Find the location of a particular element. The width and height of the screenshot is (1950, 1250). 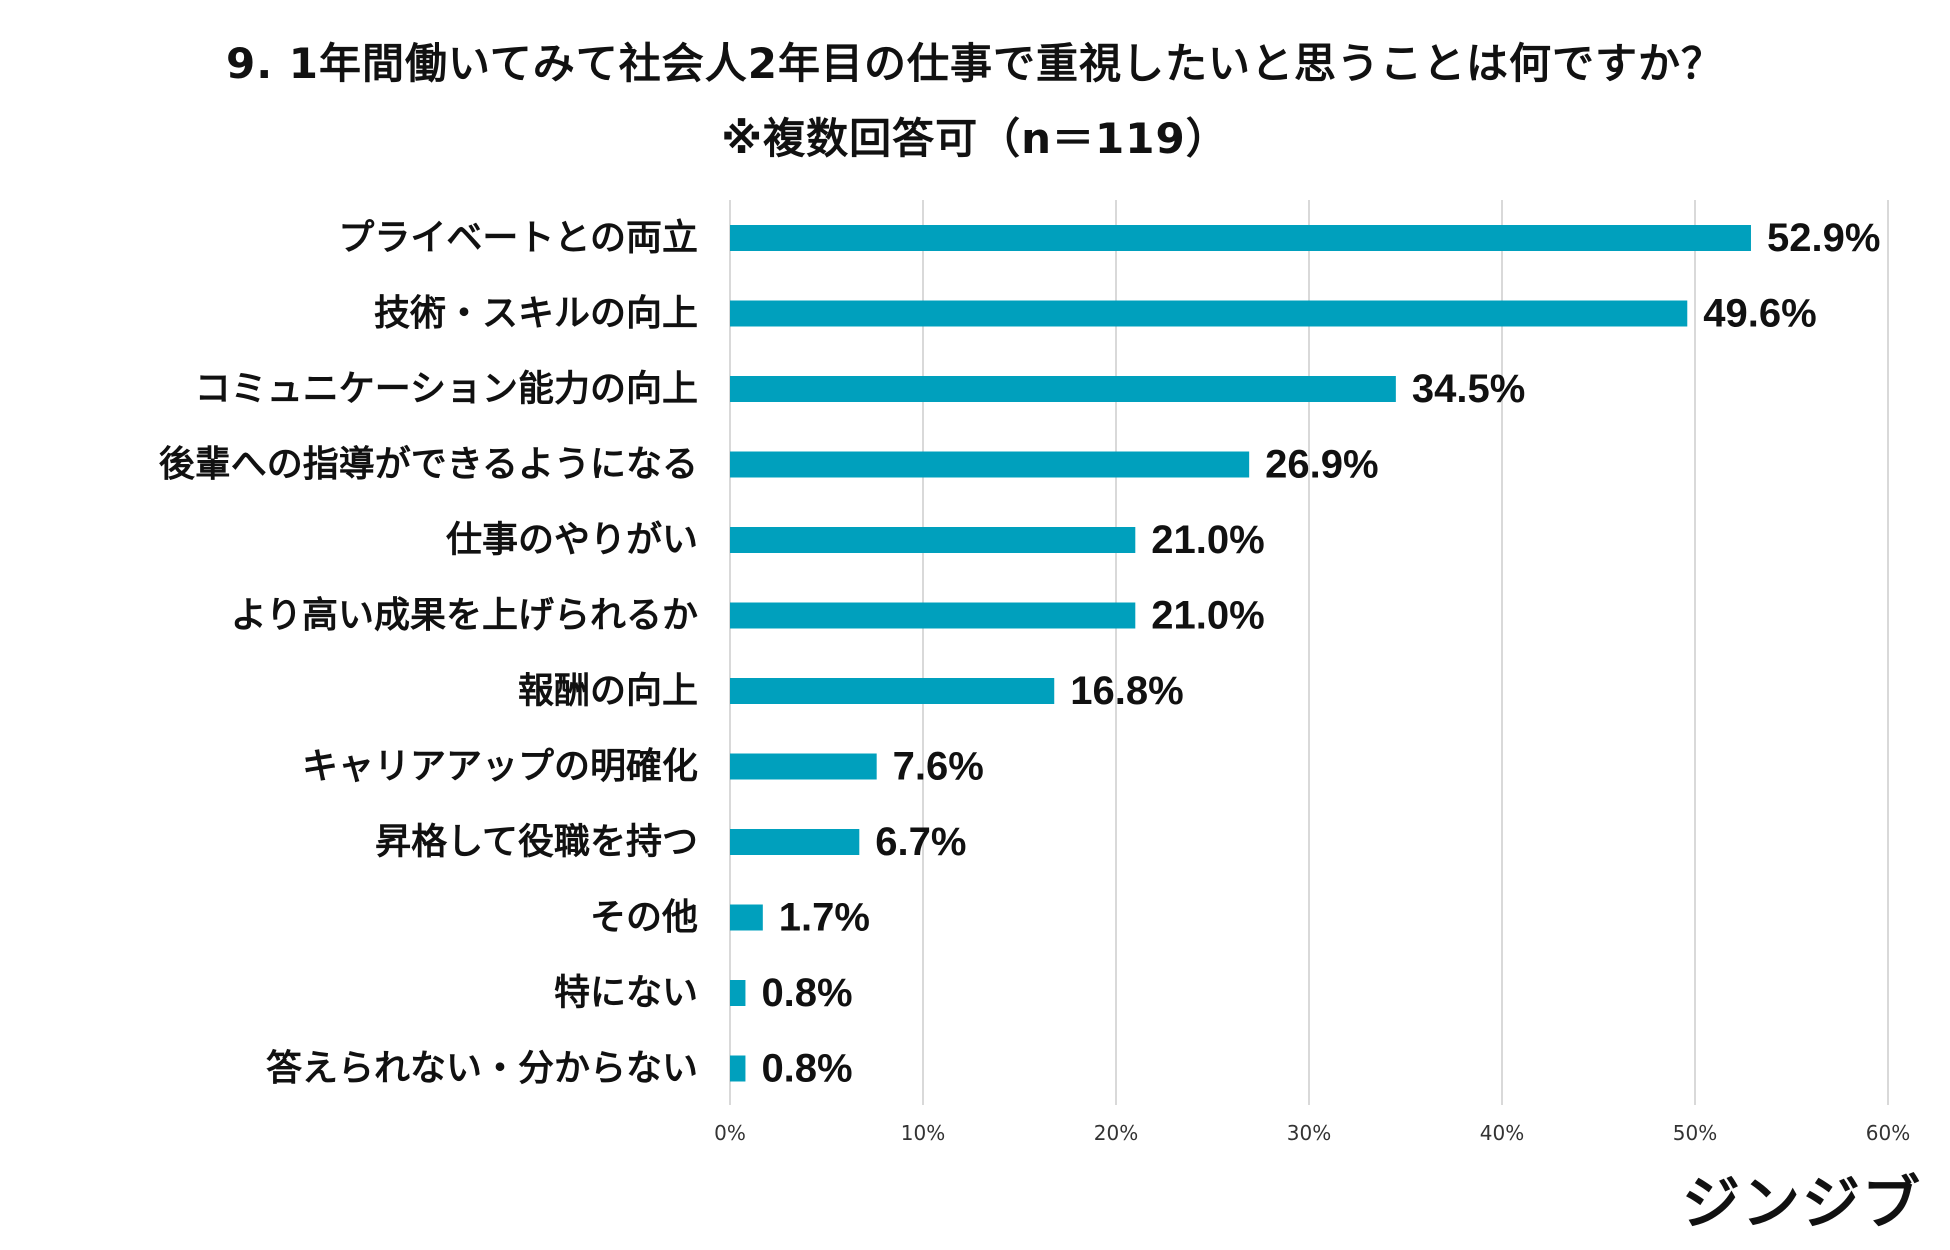

chart-title: 9. 1年間働いてみて社会人2年目の仕事で重視したいと思うことは何ですか？ is located at coordinates (975, 63).